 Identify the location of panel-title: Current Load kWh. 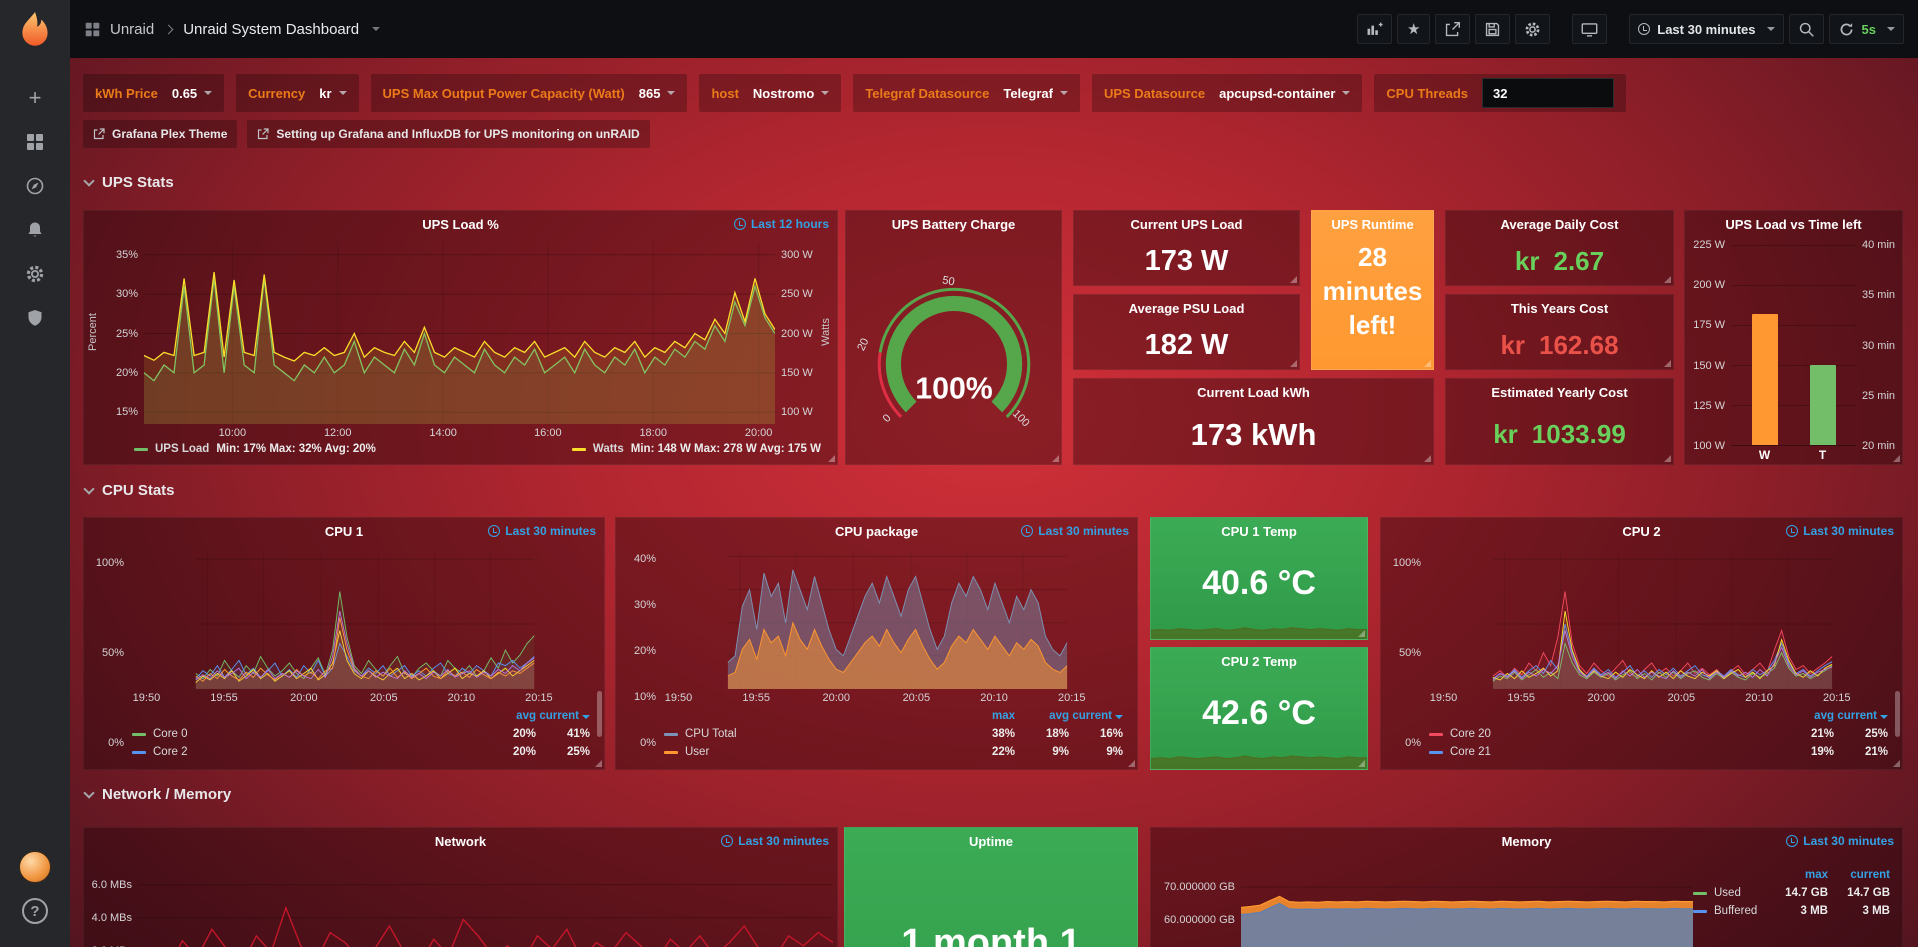
(1253, 392).